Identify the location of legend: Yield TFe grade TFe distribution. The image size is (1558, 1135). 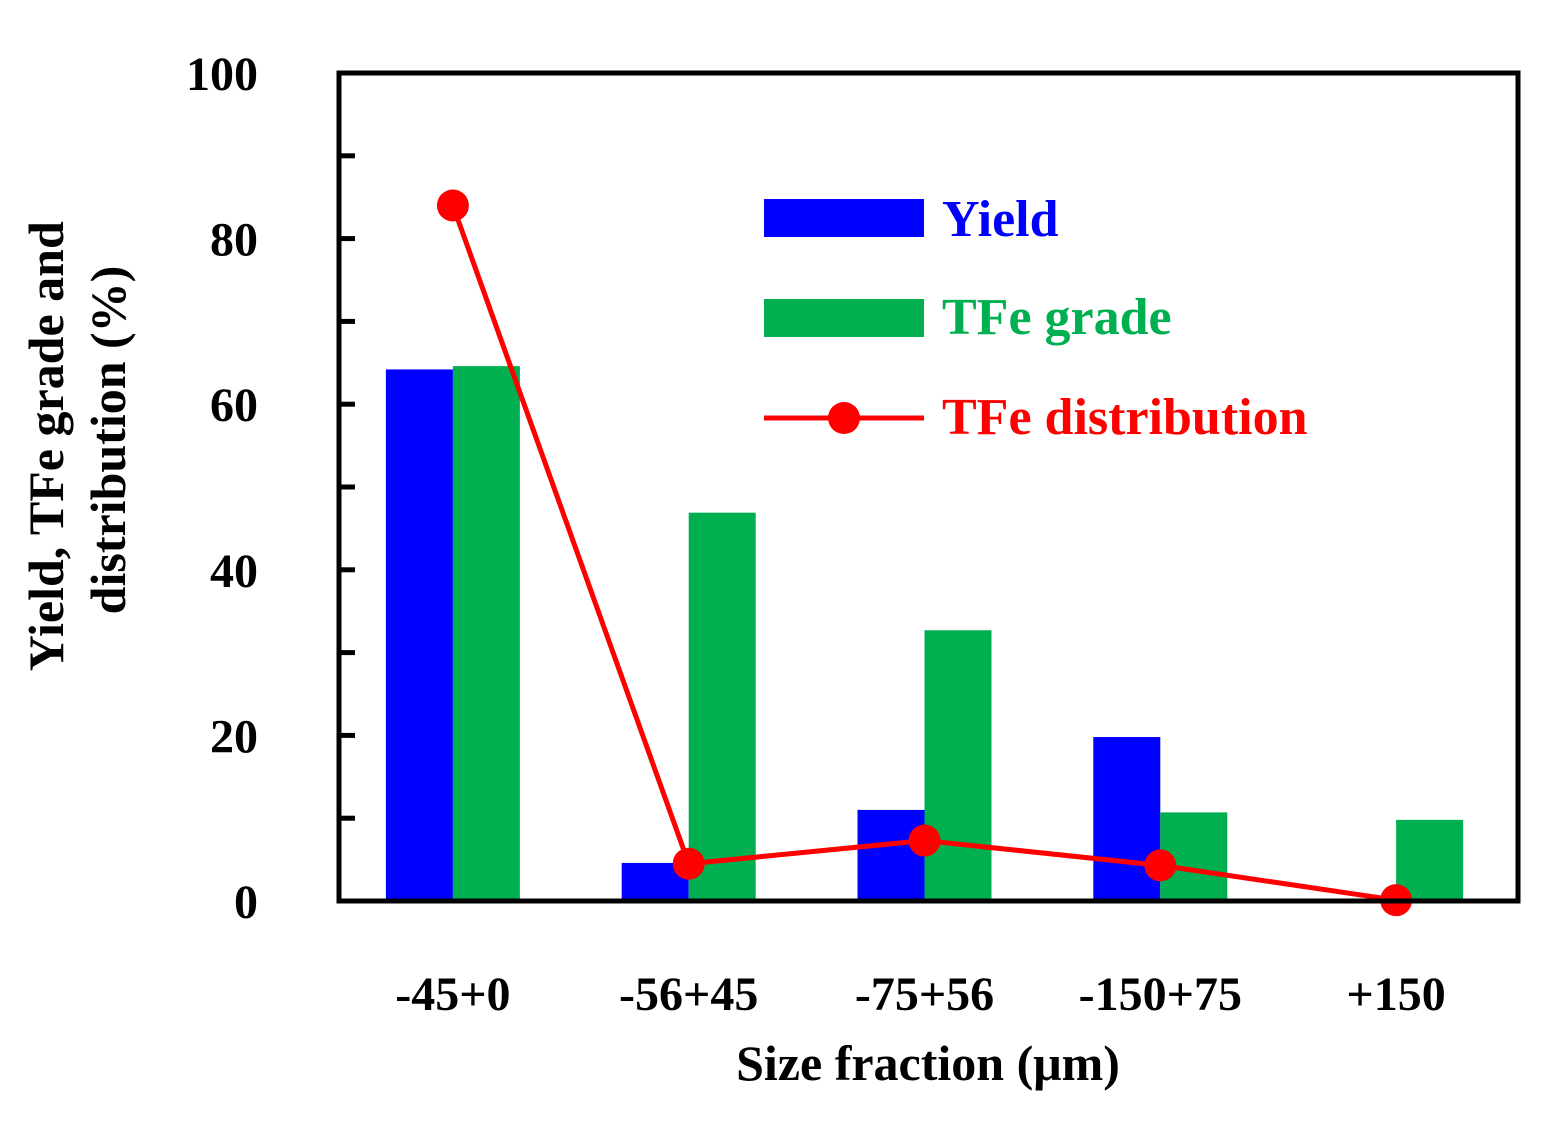
(1036, 318).